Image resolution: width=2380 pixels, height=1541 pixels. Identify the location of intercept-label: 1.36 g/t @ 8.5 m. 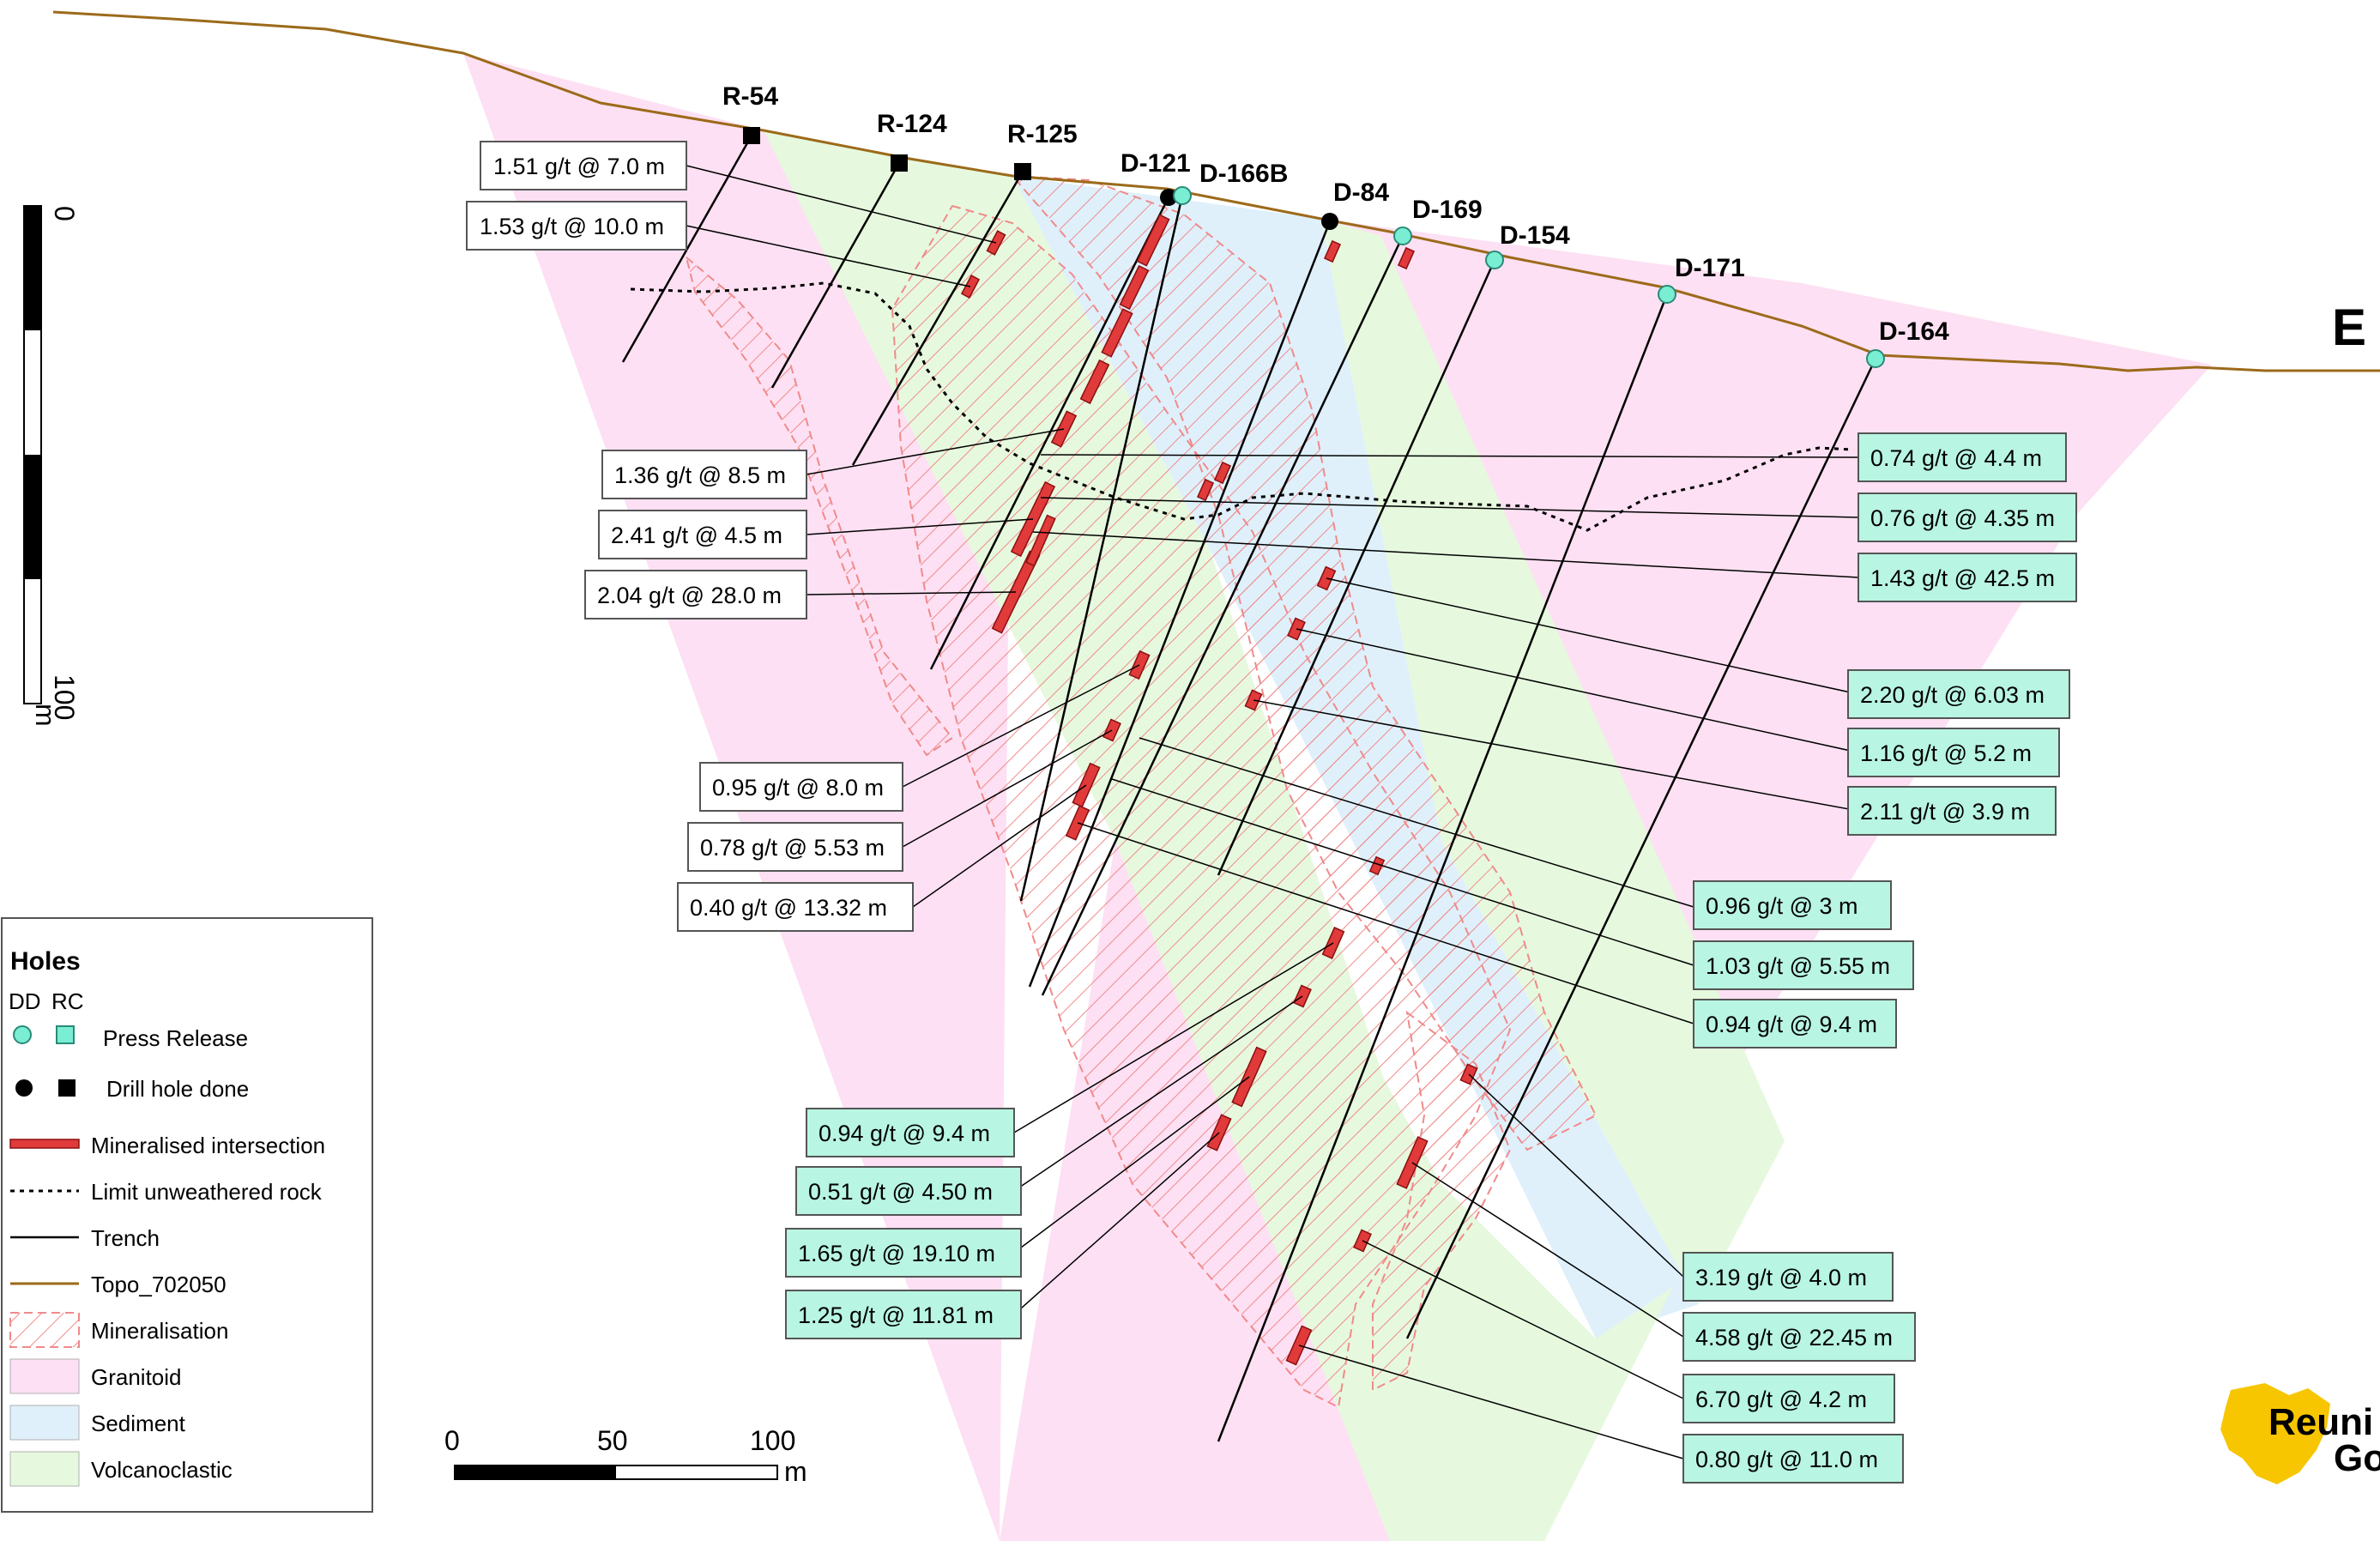
(704, 474).